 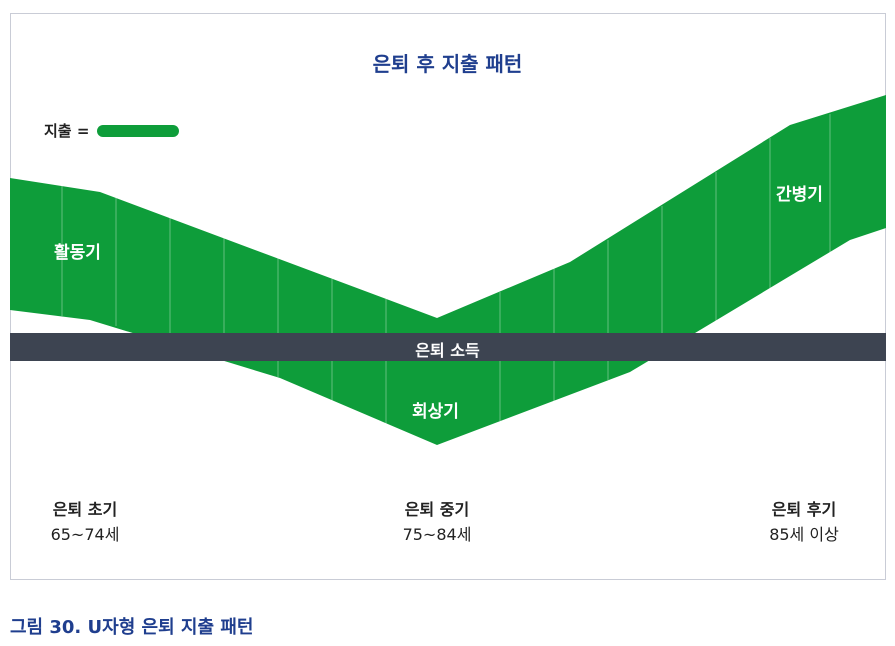 What do you see at coordinates (804, 522) in the screenshot?
I see `stage-late: 은퇴 후기 85세 이상` at bounding box center [804, 522].